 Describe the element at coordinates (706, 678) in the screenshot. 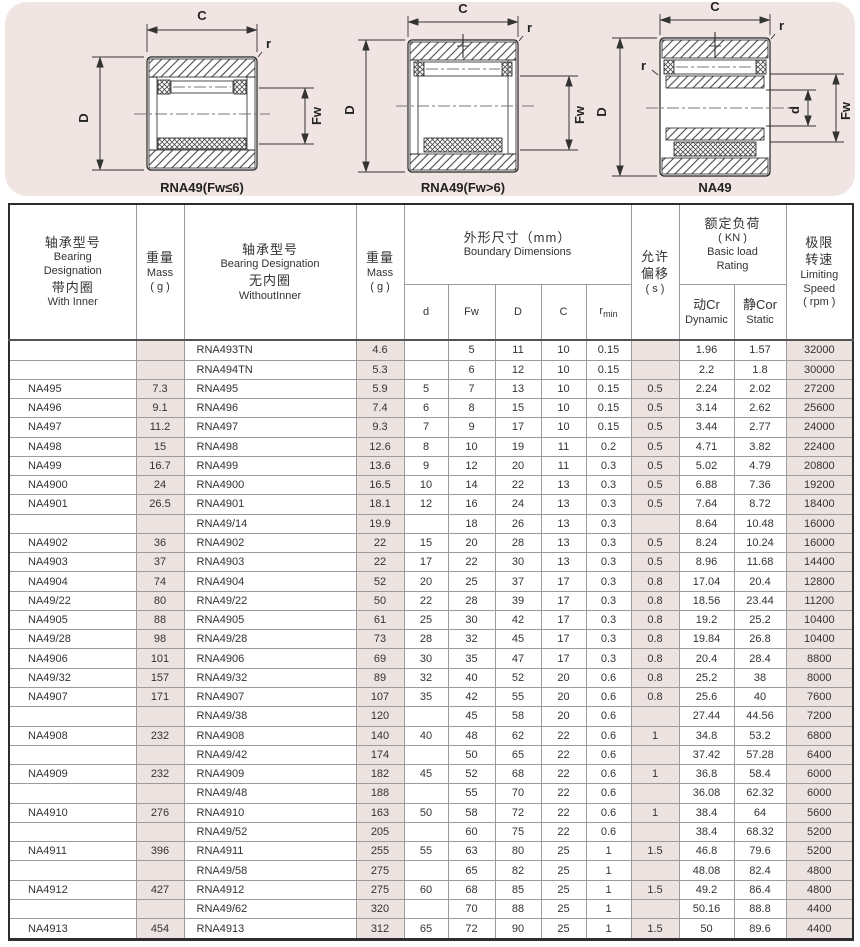

I see `value-cell: 25.2` at that location.